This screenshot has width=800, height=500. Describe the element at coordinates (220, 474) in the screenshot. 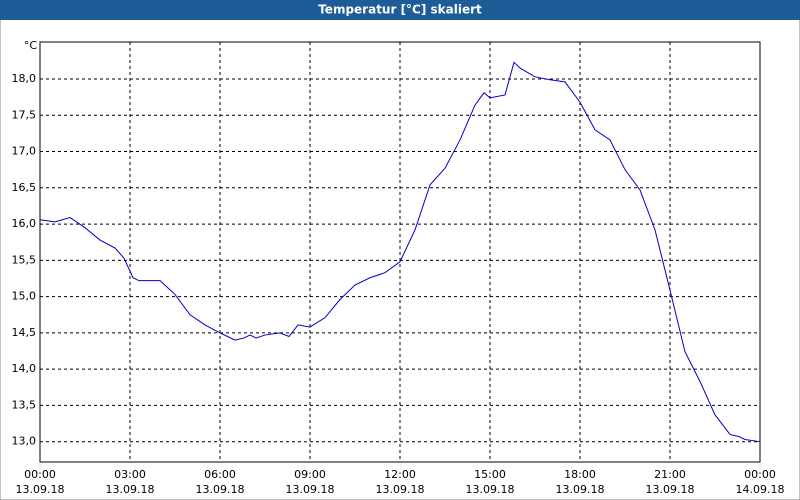

I see `x-tick-label: 06:00` at that location.